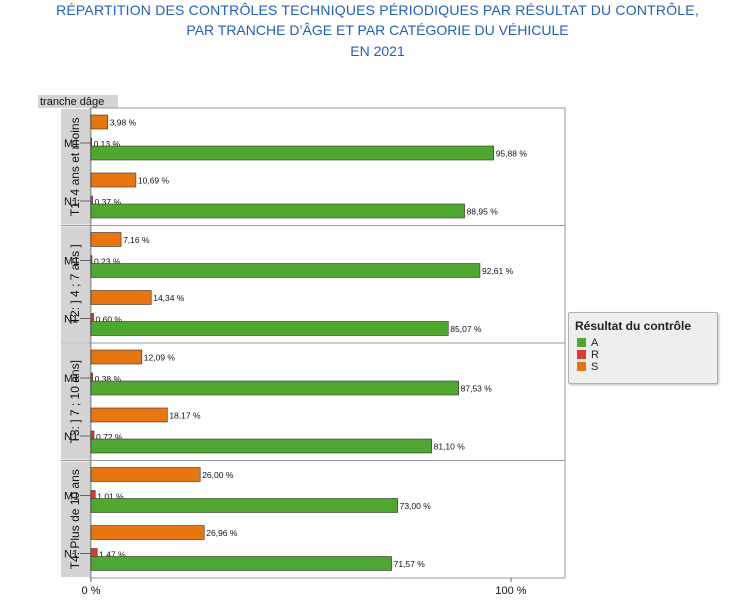 Image resolution: width=755 pixels, height=602 pixels. I want to click on data-label-s: 12,09 %, so click(160, 358).